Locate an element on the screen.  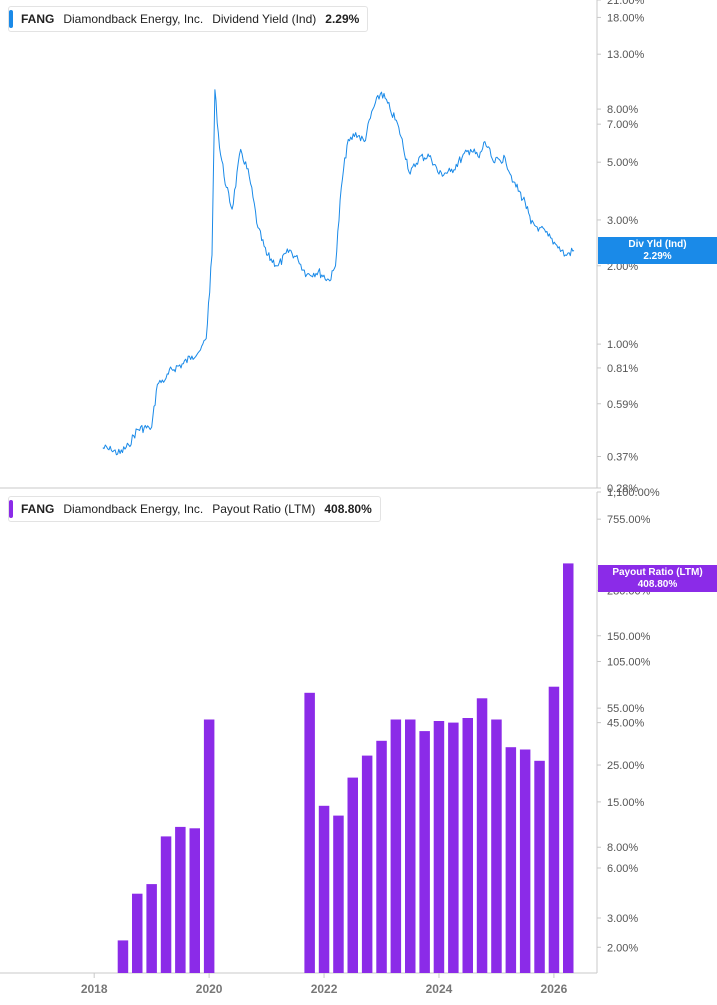
payout-y-tick-label: 8.00% is located at coordinates (622, 848).